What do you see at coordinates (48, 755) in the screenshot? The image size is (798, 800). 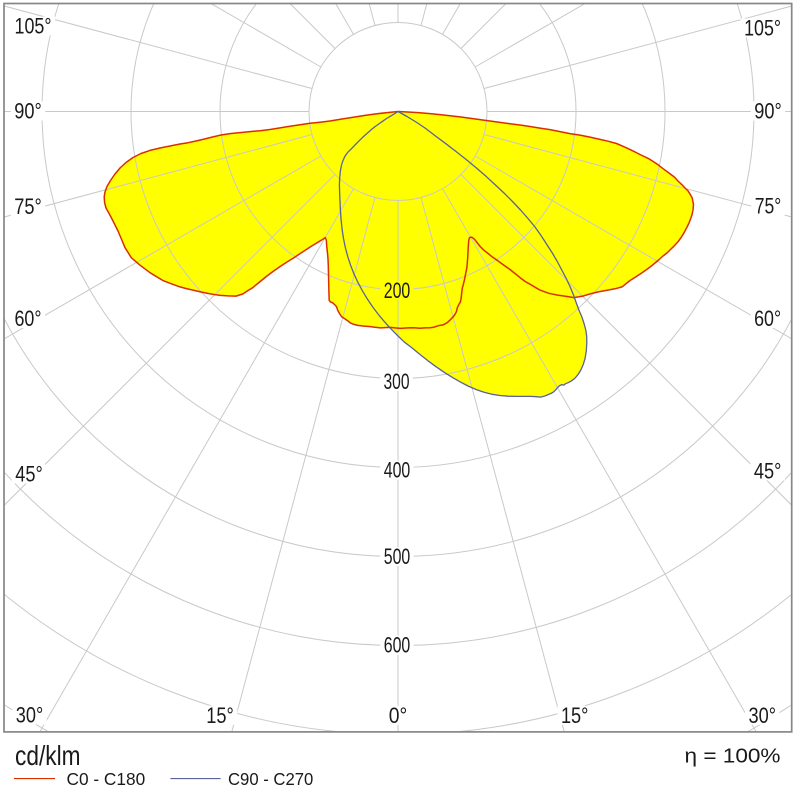 I see `svg-text: cd/klm` at bounding box center [48, 755].